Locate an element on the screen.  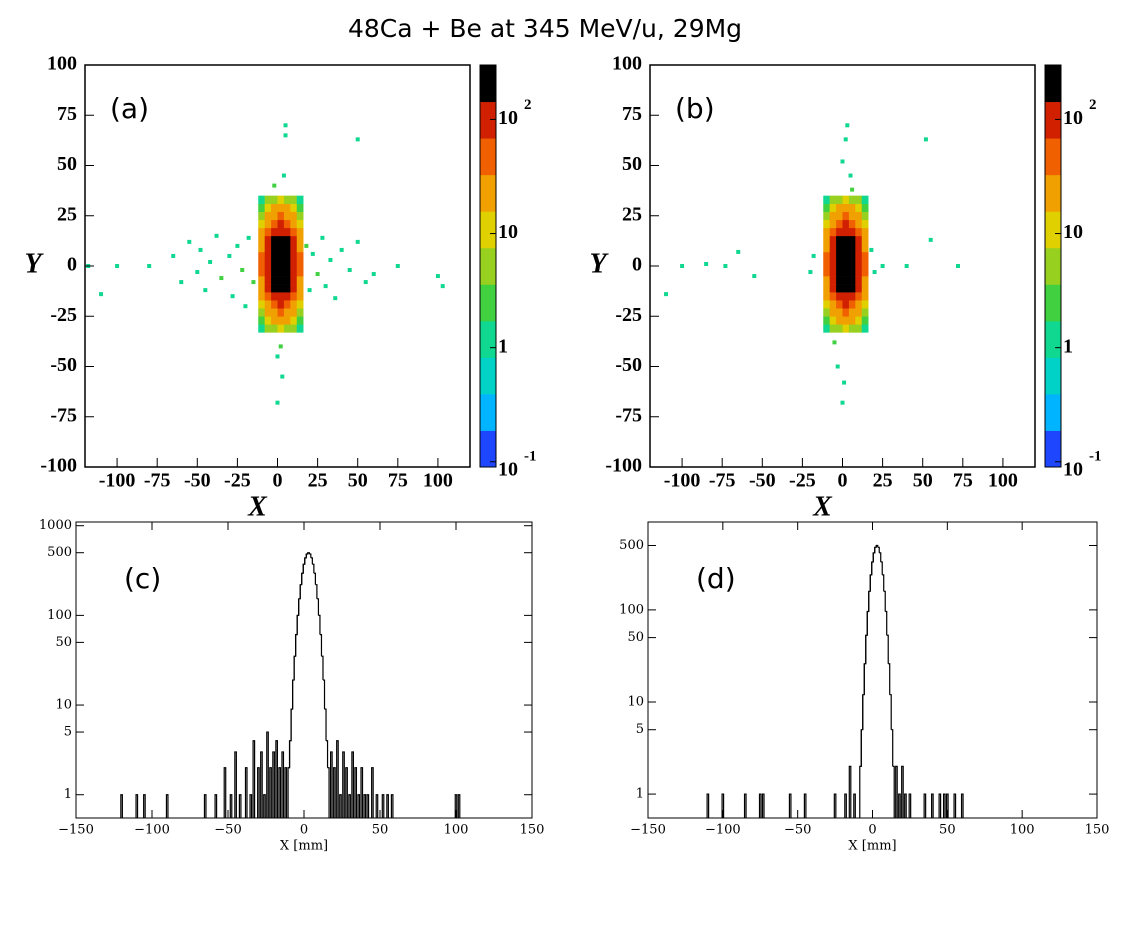
x-tick-label: 25 is located at coordinates (318, 481).